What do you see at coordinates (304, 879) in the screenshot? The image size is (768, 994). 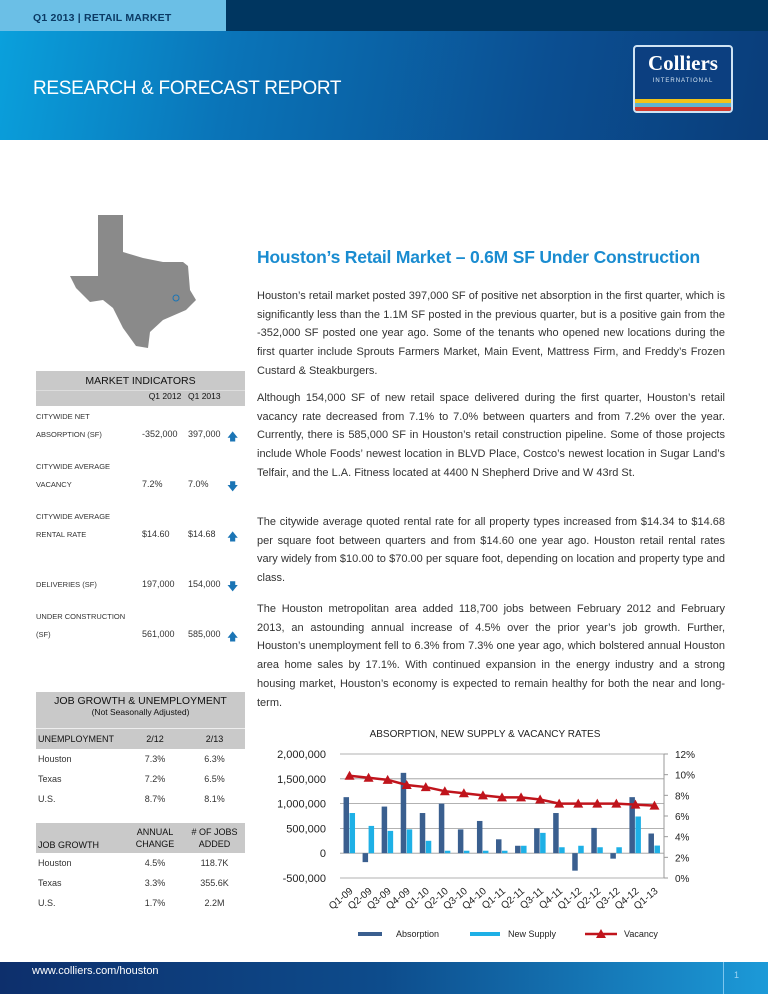 I see `y-tick-label: -500,000` at bounding box center [304, 879].